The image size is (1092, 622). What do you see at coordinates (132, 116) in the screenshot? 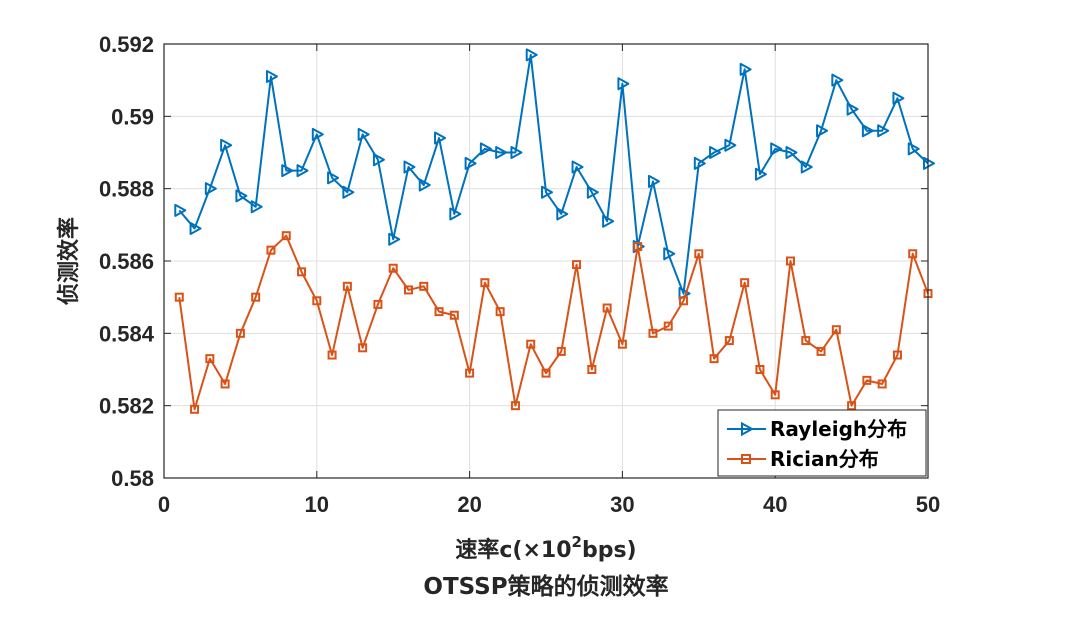
I see `y-tick-label: 0.59` at bounding box center [132, 116].